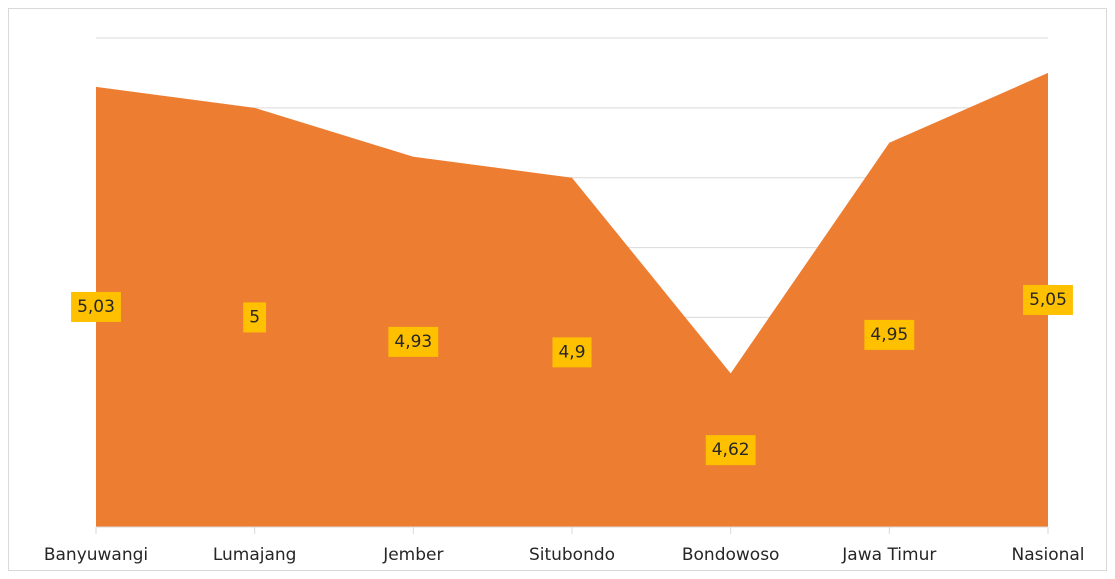 The height and width of the screenshot is (579, 1115). What do you see at coordinates (96, 555) in the screenshot?
I see `x-tick-label: Banyuwangi` at bounding box center [96, 555].